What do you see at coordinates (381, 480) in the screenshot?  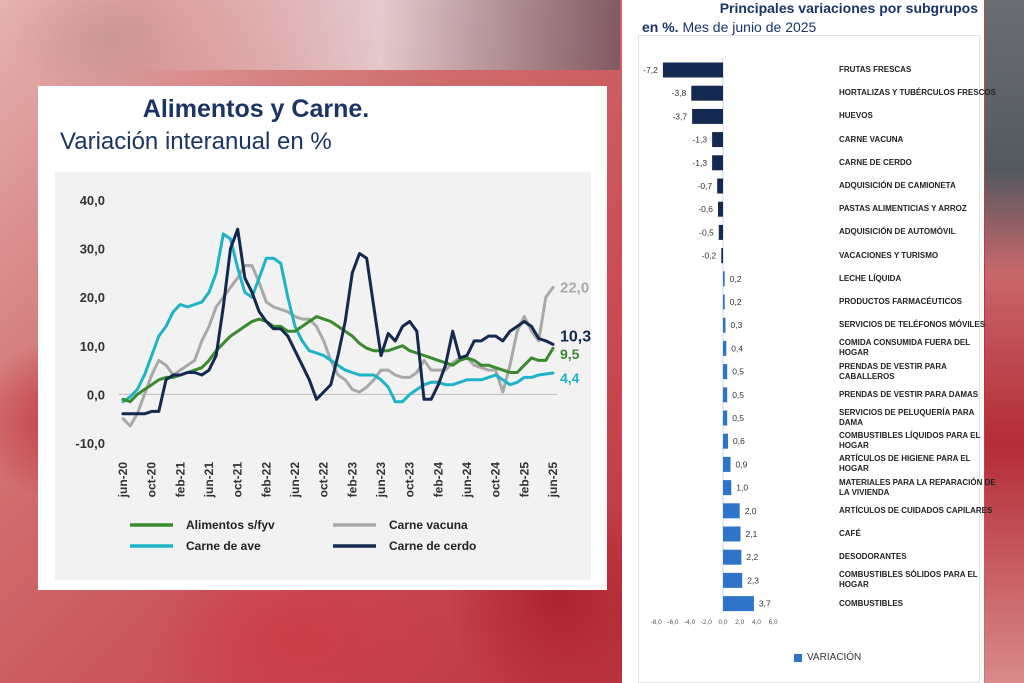 I see `x-tick-label: jun-23` at bounding box center [381, 480].